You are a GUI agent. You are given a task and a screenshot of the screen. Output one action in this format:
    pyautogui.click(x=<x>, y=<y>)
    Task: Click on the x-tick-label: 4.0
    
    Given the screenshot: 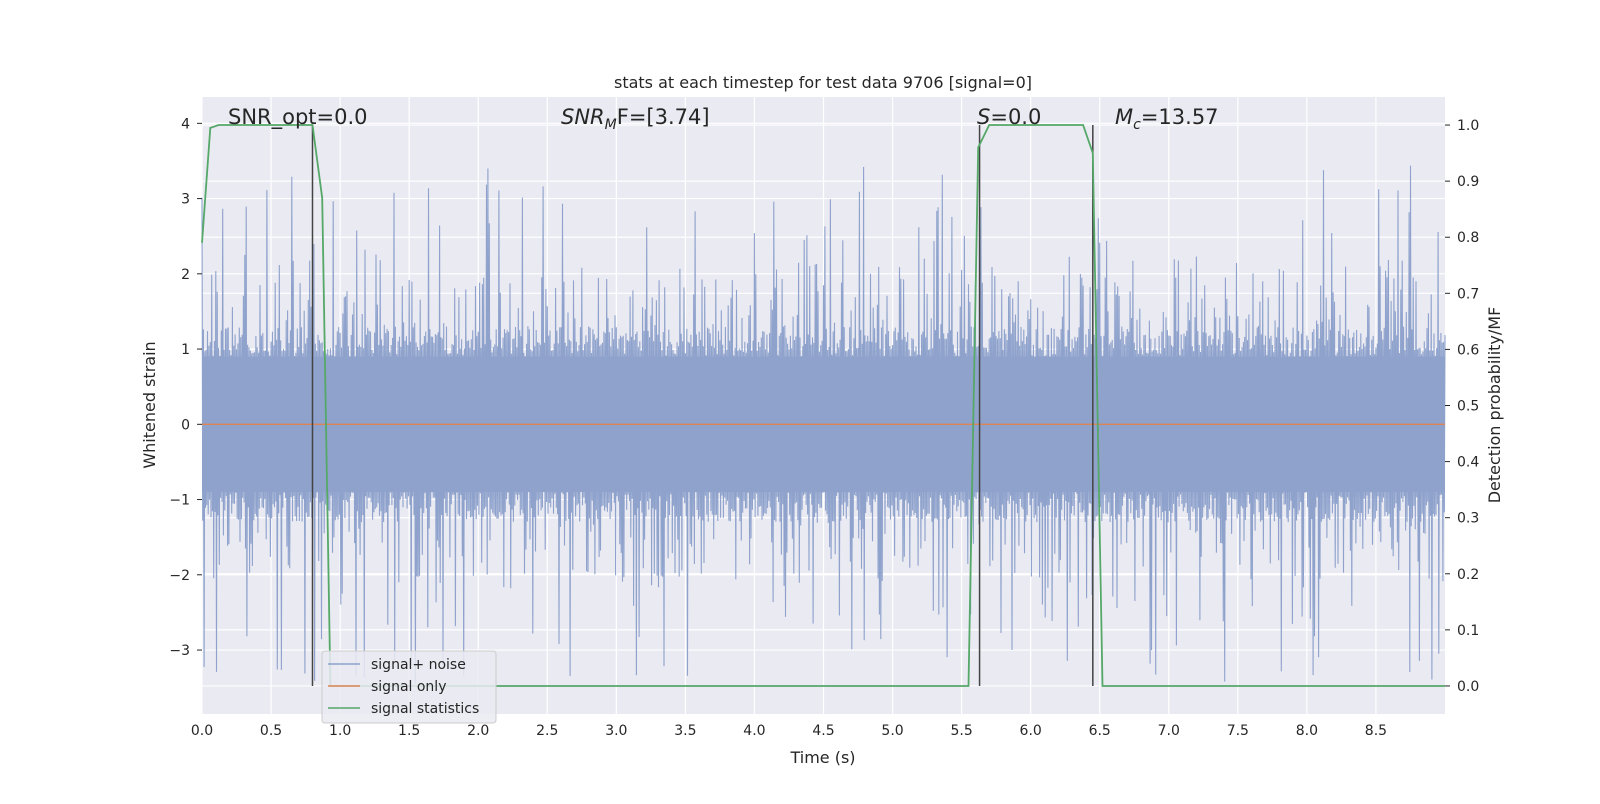 What is the action you would take?
    pyautogui.click(x=754, y=731)
    